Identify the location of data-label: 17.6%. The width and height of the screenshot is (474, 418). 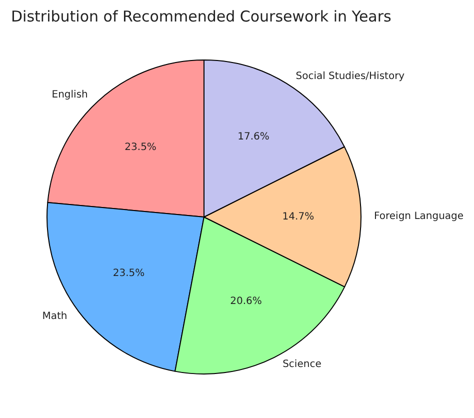
(254, 136).